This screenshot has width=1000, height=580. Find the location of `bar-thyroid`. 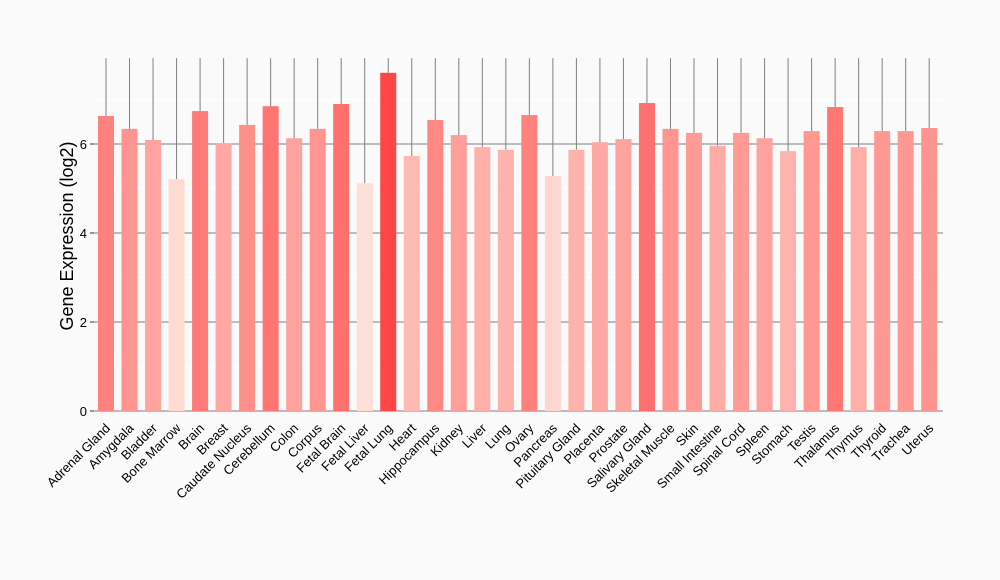

bar-thyroid is located at coordinates (882, 271).